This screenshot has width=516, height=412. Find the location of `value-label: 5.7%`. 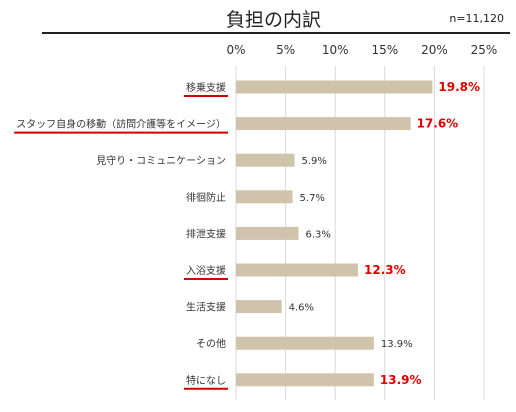

value-label: 5.7% is located at coordinates (312, 198).